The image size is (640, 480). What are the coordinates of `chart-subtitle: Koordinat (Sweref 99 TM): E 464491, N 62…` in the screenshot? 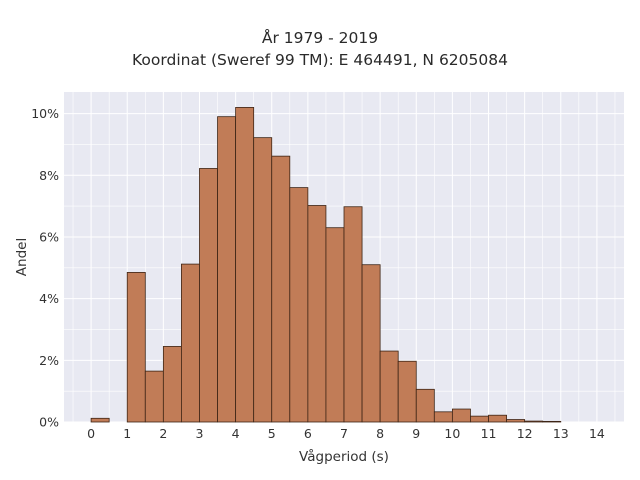 It's located at (320, 60).